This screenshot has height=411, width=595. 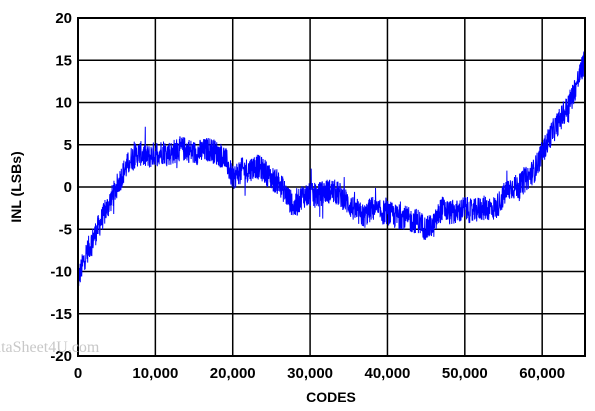 I want to click on x-tick-label: 0, so click(x=78, y=373).